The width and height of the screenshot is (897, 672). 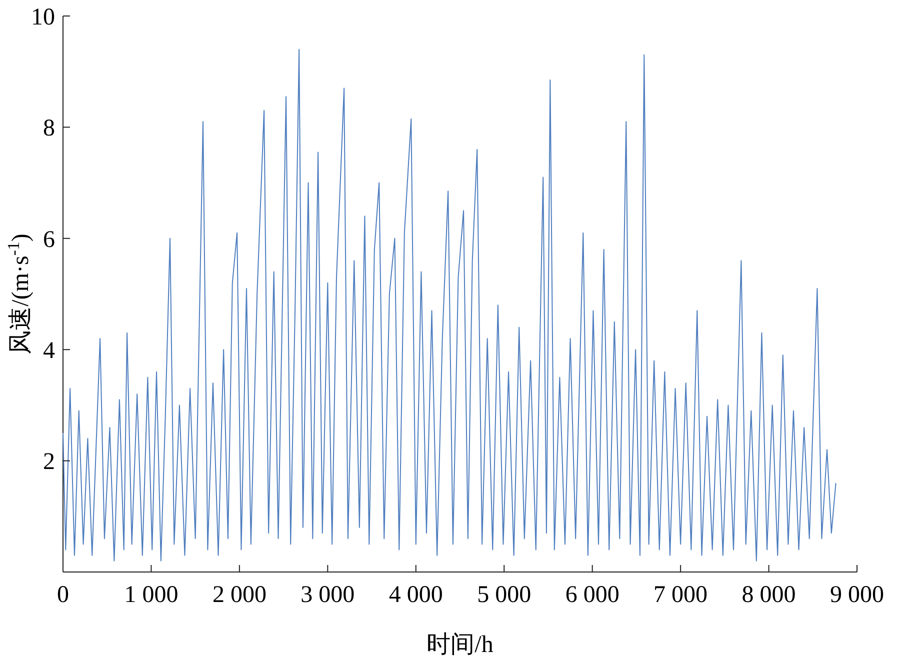 What do you see at coordinates (857, 595) in the screenshot?
I see `x-tick-label: 9 000` at bounding box center [857, 595].